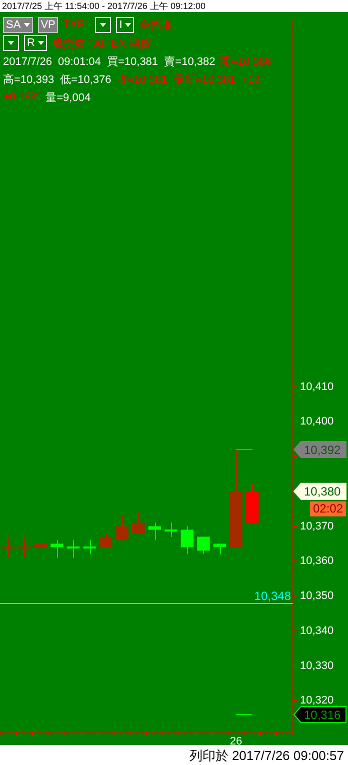  I want to click on dropdown-button: VP, so click(48, 25).